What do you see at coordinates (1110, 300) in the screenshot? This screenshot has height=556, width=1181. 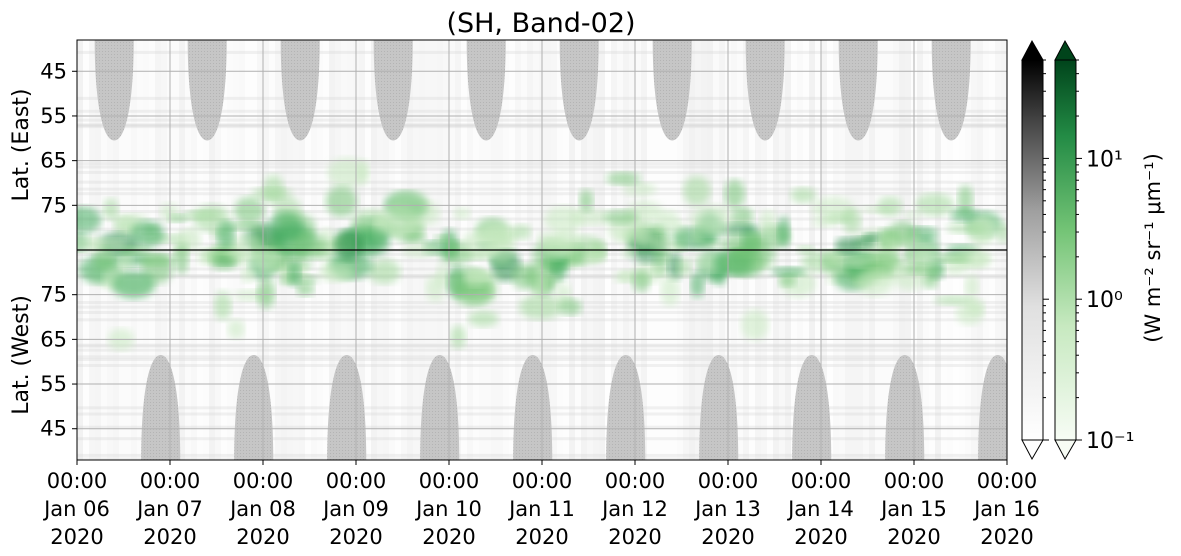 I see `colorbar-tick-labels: 10⁻¹ 10⁰ 10¹` at bounding box center [1110, 300].